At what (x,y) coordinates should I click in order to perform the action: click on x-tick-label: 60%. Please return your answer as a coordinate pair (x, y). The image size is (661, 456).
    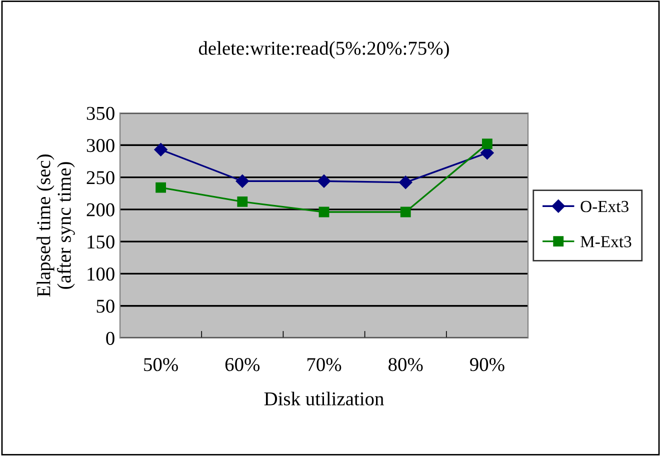
    Looking at the image, I should click on (242, 365).